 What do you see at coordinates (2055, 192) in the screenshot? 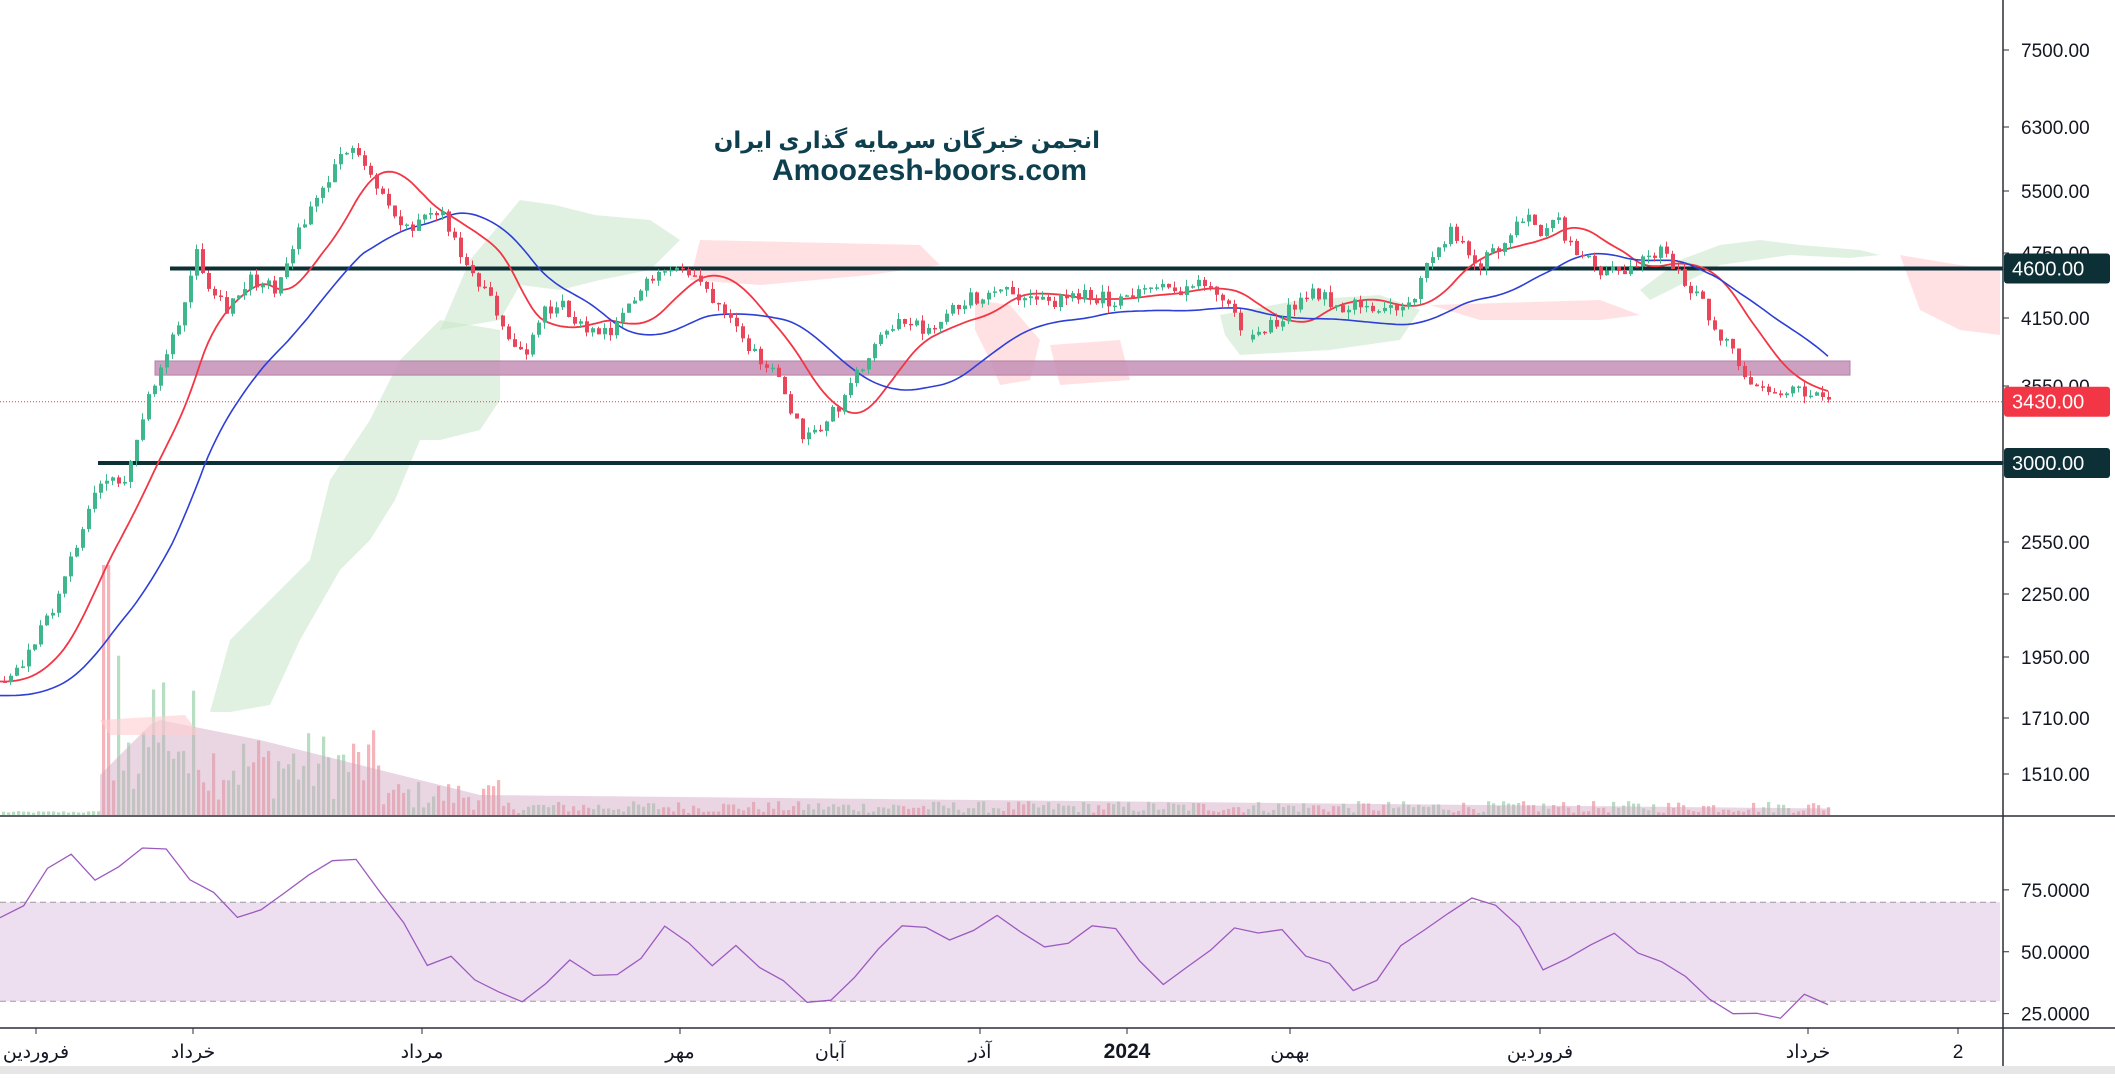
I see `price-tick-label: 5500.00` at bounding box center [2055, 192].